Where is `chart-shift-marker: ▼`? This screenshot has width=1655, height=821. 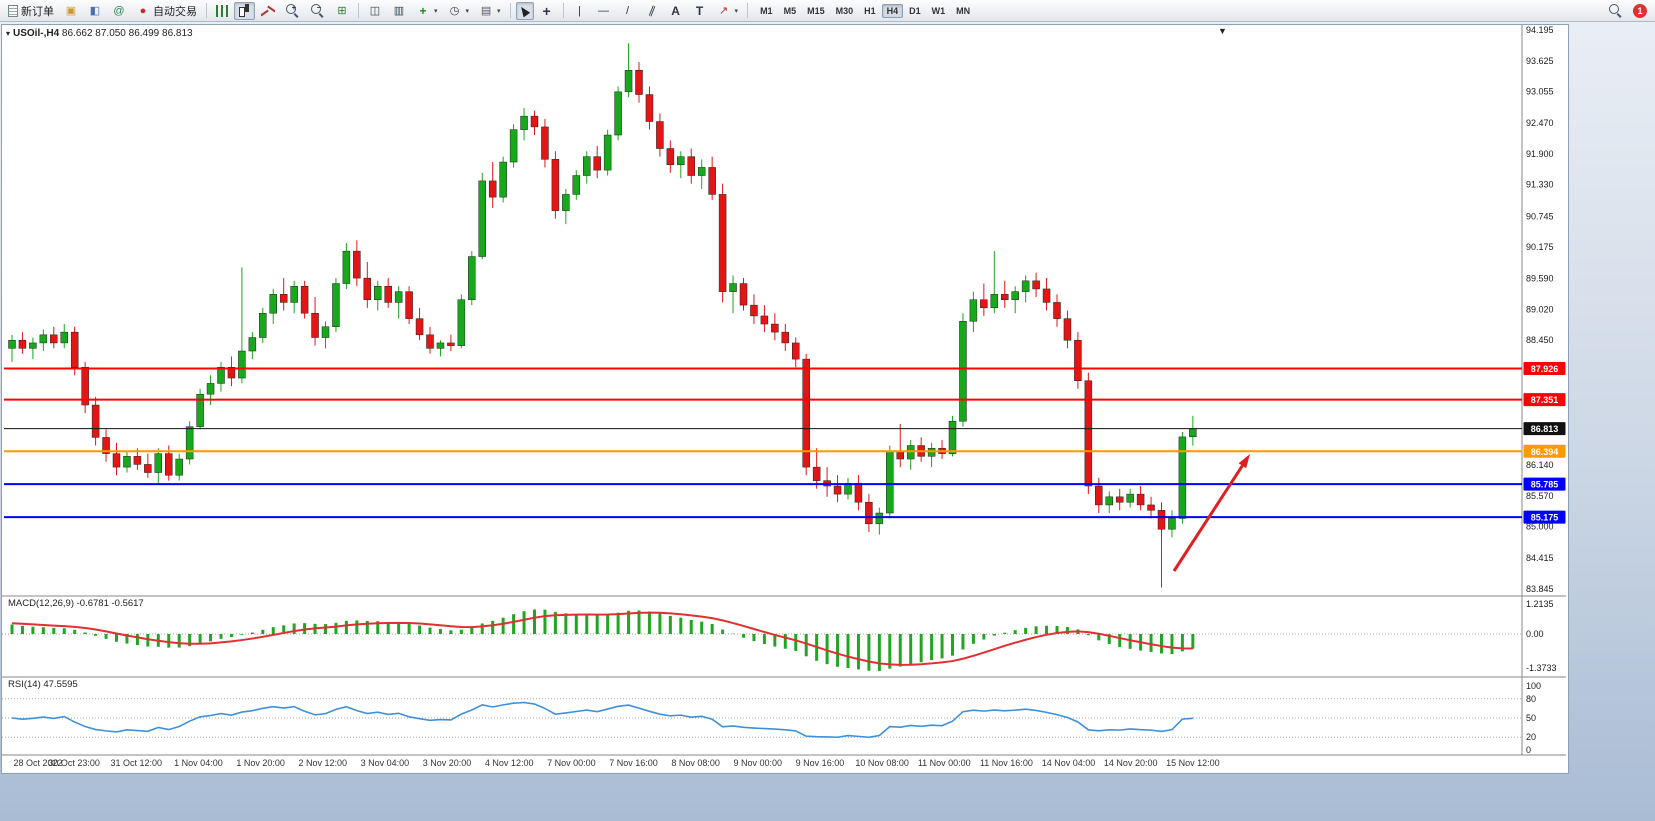 chart-shift-marker: ▼ is located at coordinates (1222, 31).